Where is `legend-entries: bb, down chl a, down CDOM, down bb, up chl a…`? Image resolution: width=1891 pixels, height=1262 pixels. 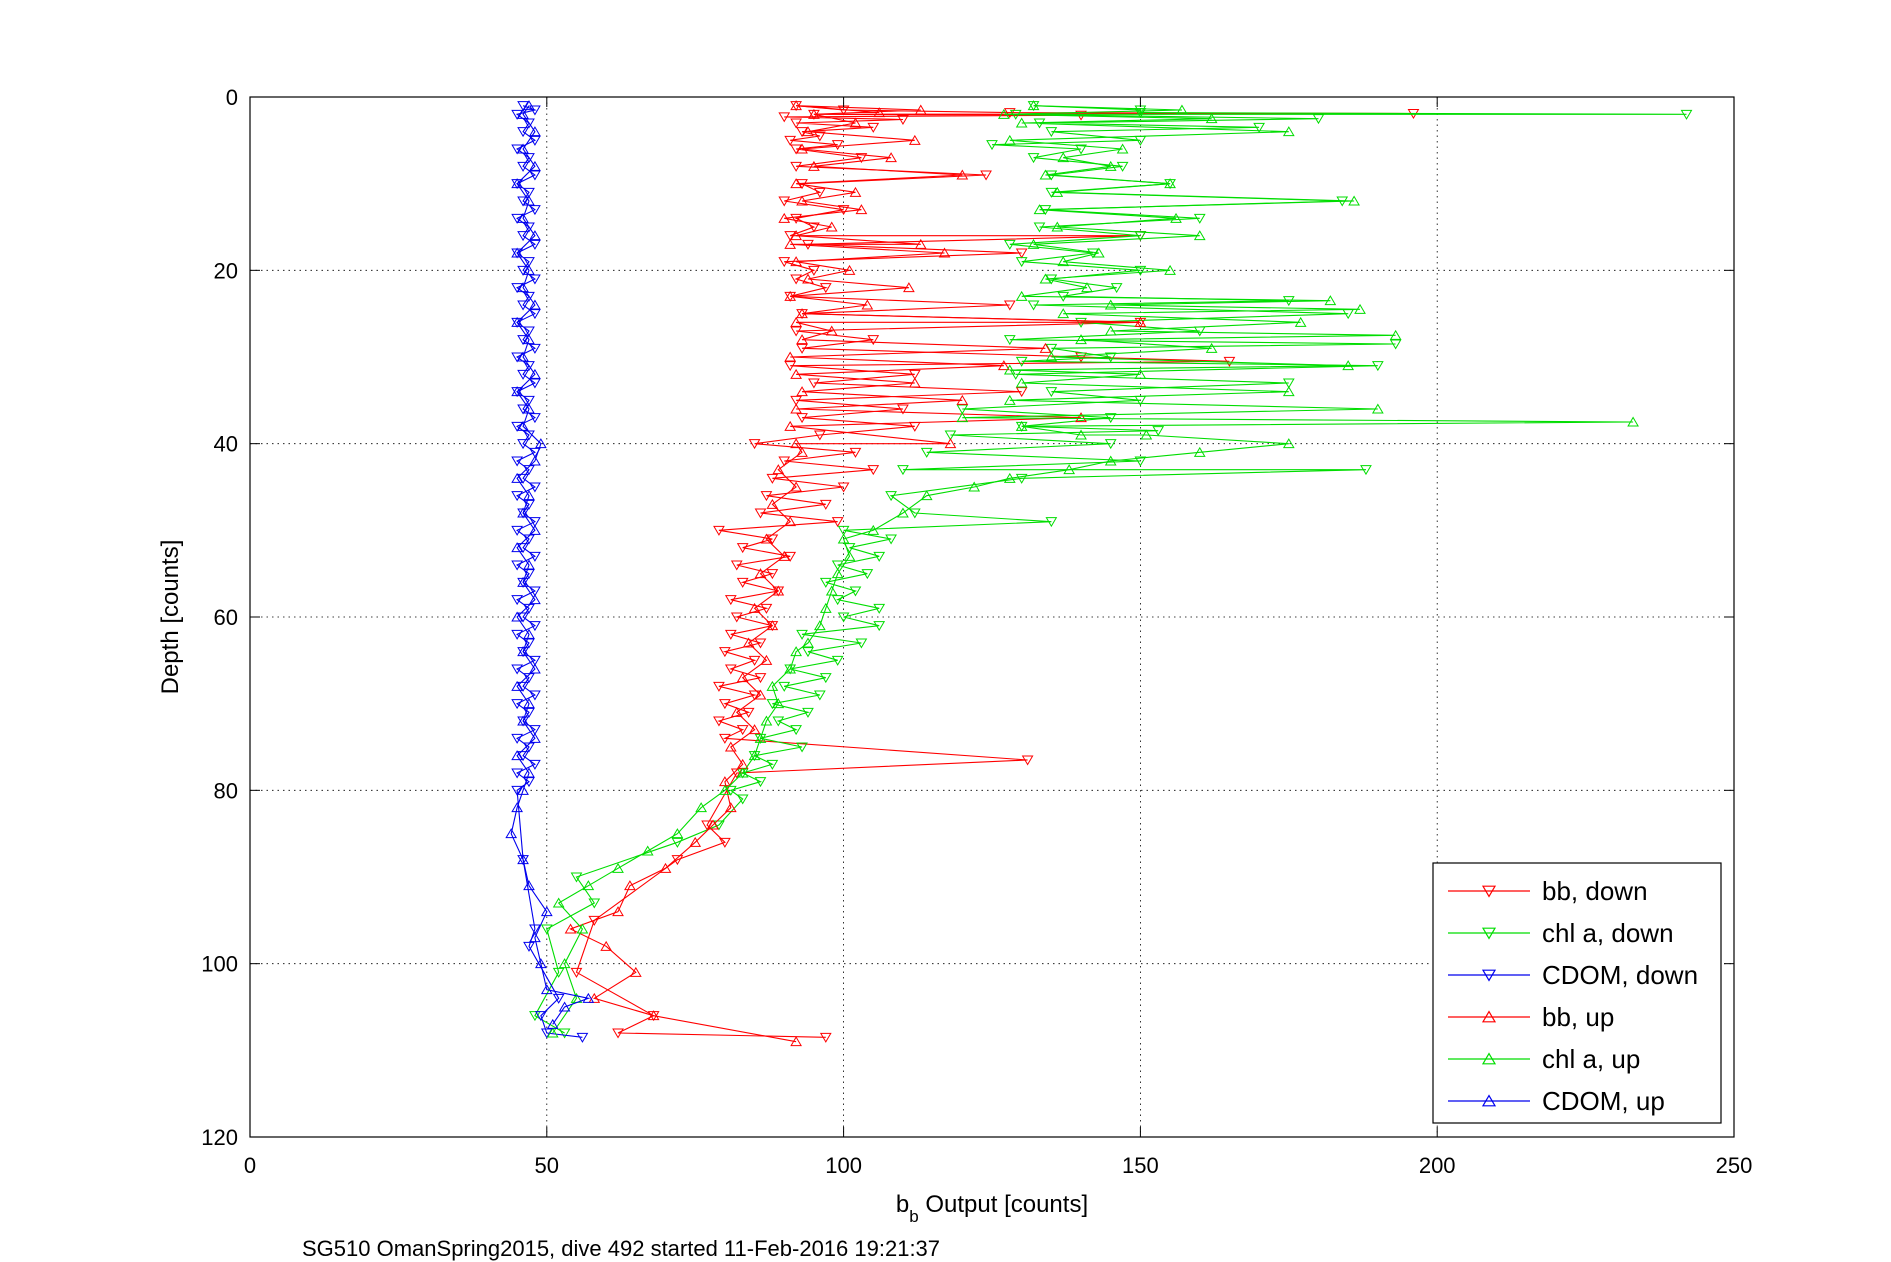
legend-entries: bb, down chl a, down CDOM, down bb, up chl a… is located at coordinates (1573, 996).